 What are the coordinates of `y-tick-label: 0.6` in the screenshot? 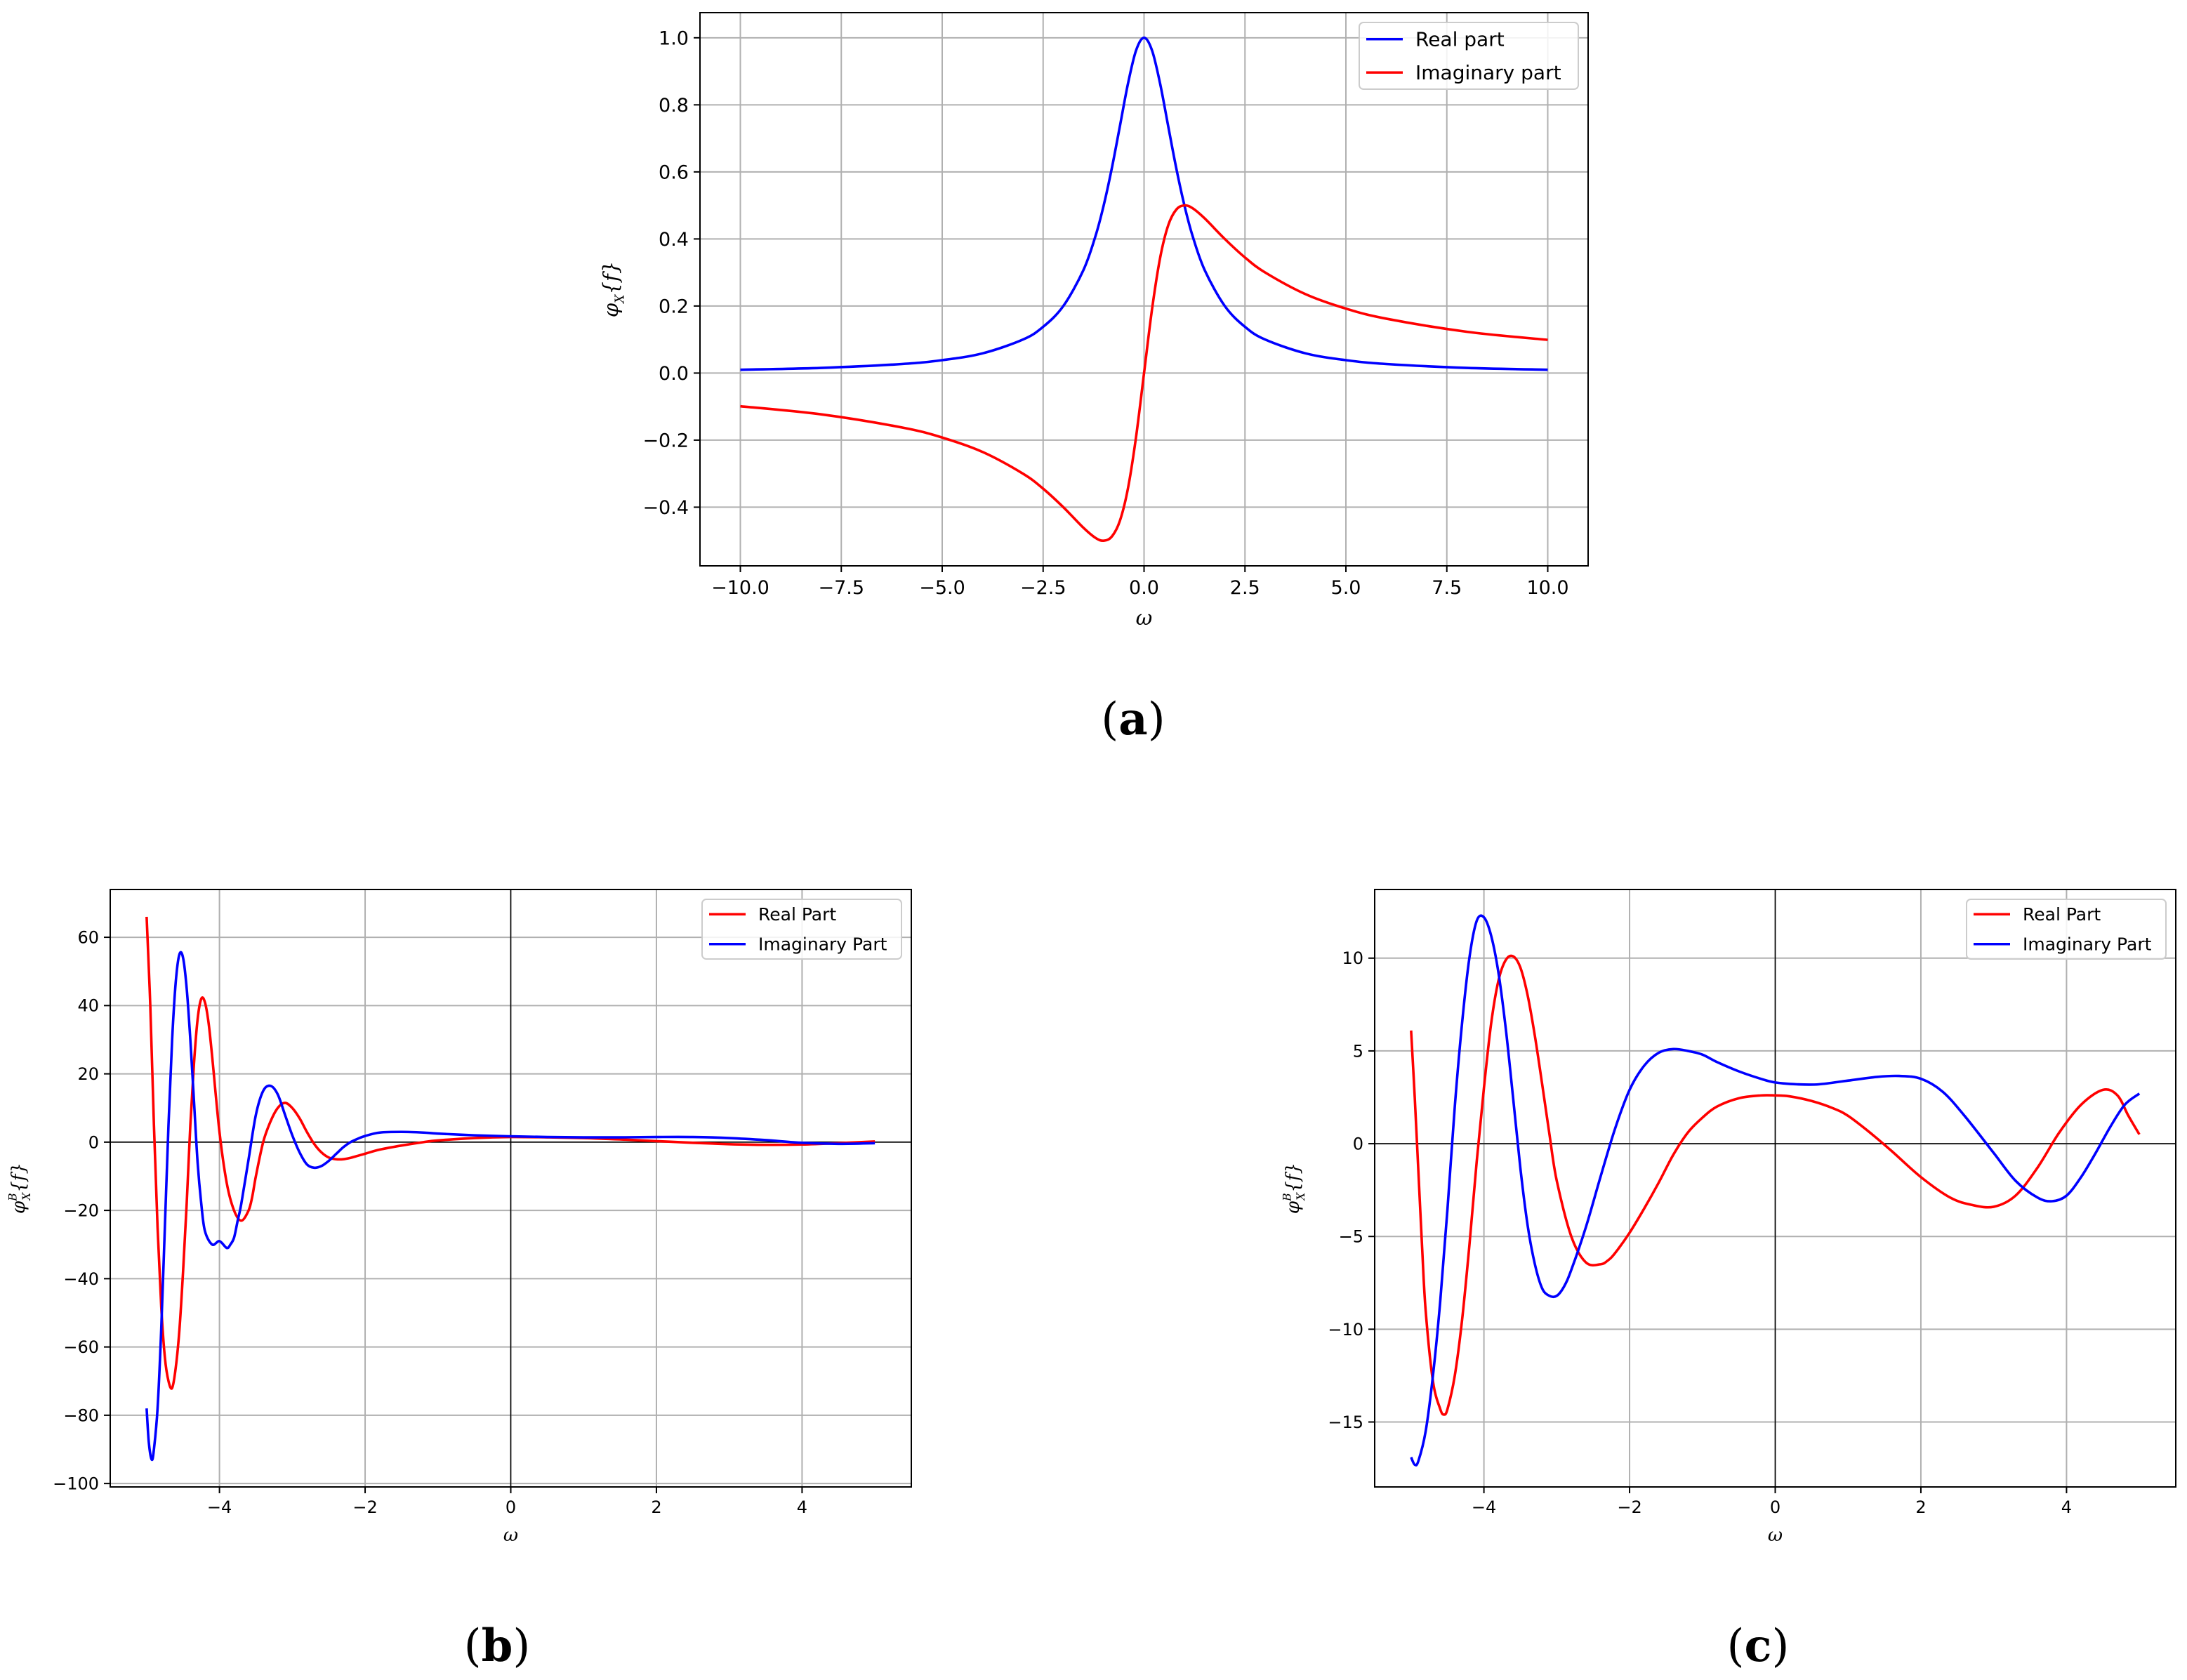 It's located at (674, 172).